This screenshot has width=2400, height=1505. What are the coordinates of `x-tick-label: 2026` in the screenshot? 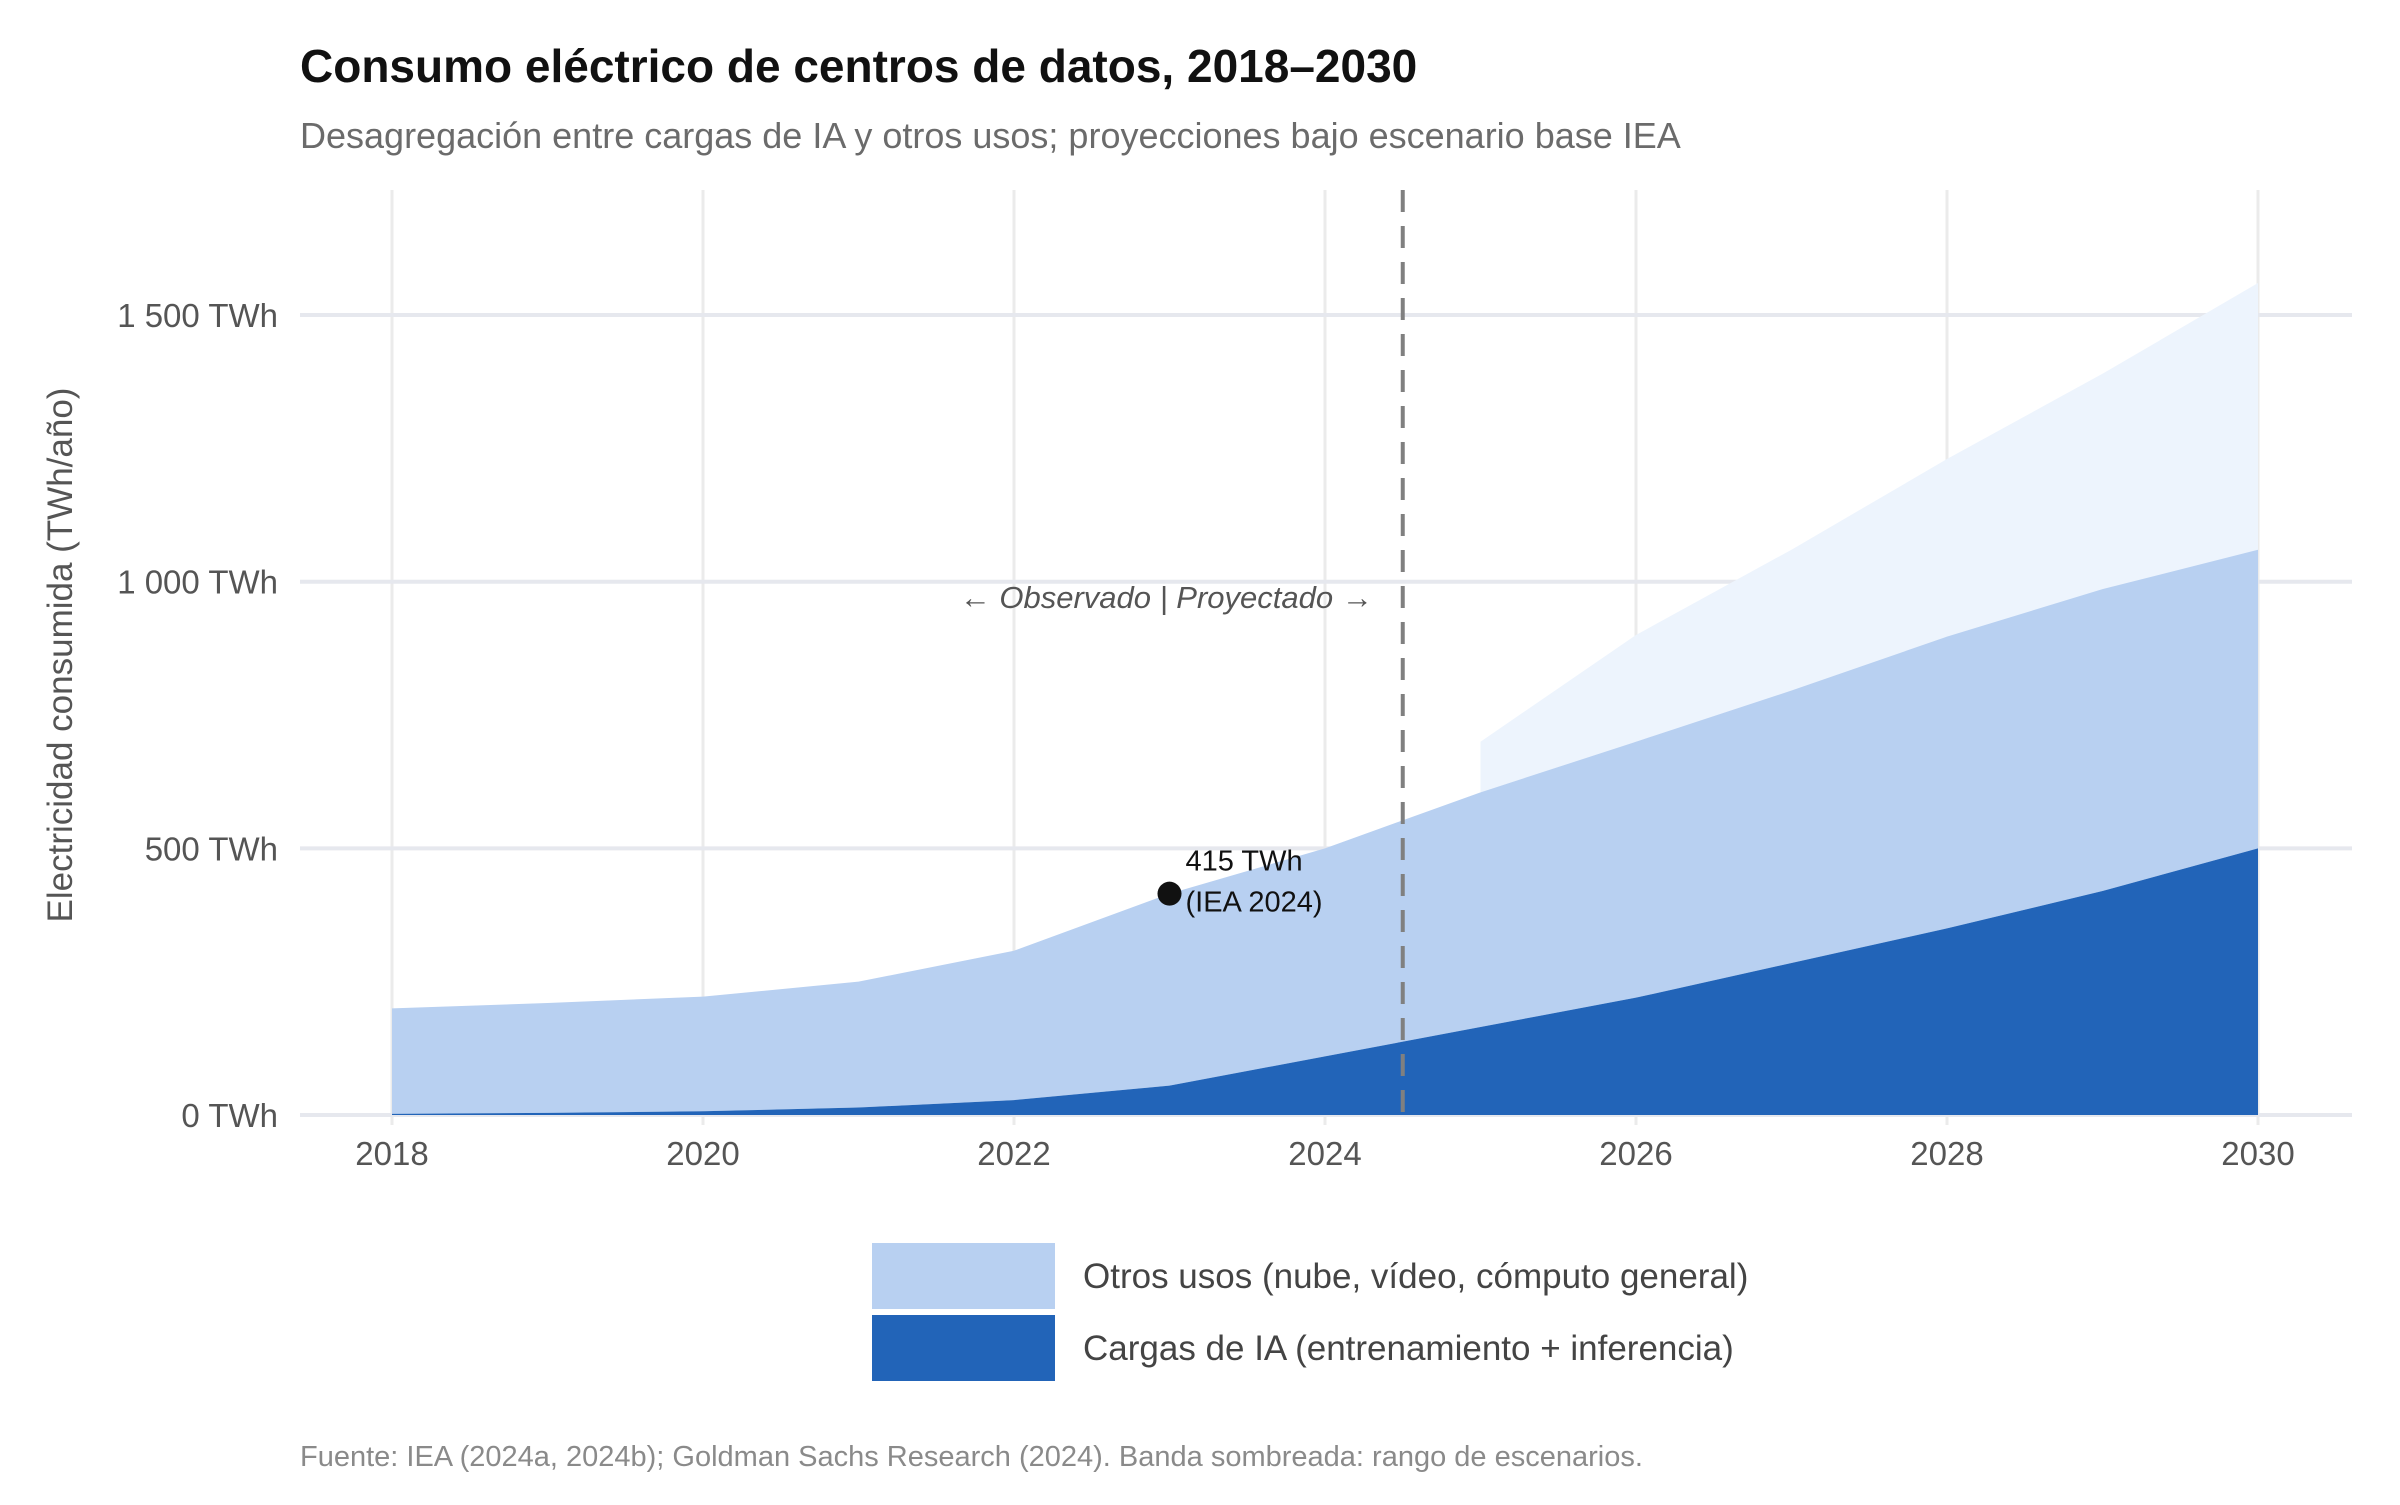 It's located at (1635, 1153).